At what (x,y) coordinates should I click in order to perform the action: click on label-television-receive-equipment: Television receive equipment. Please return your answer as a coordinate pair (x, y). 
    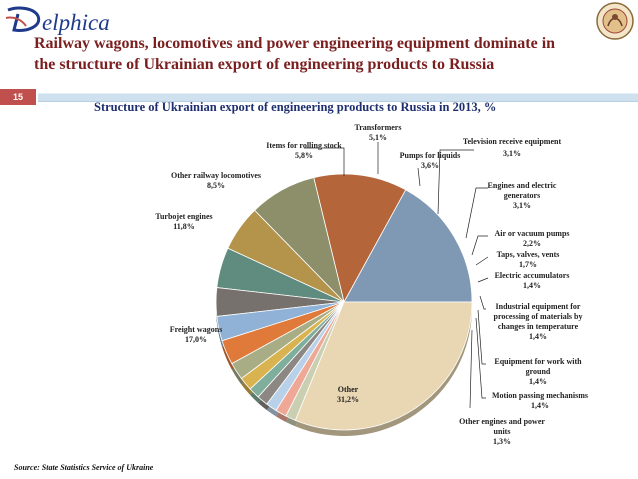
    Looking at the image, I should click on (512, 141).